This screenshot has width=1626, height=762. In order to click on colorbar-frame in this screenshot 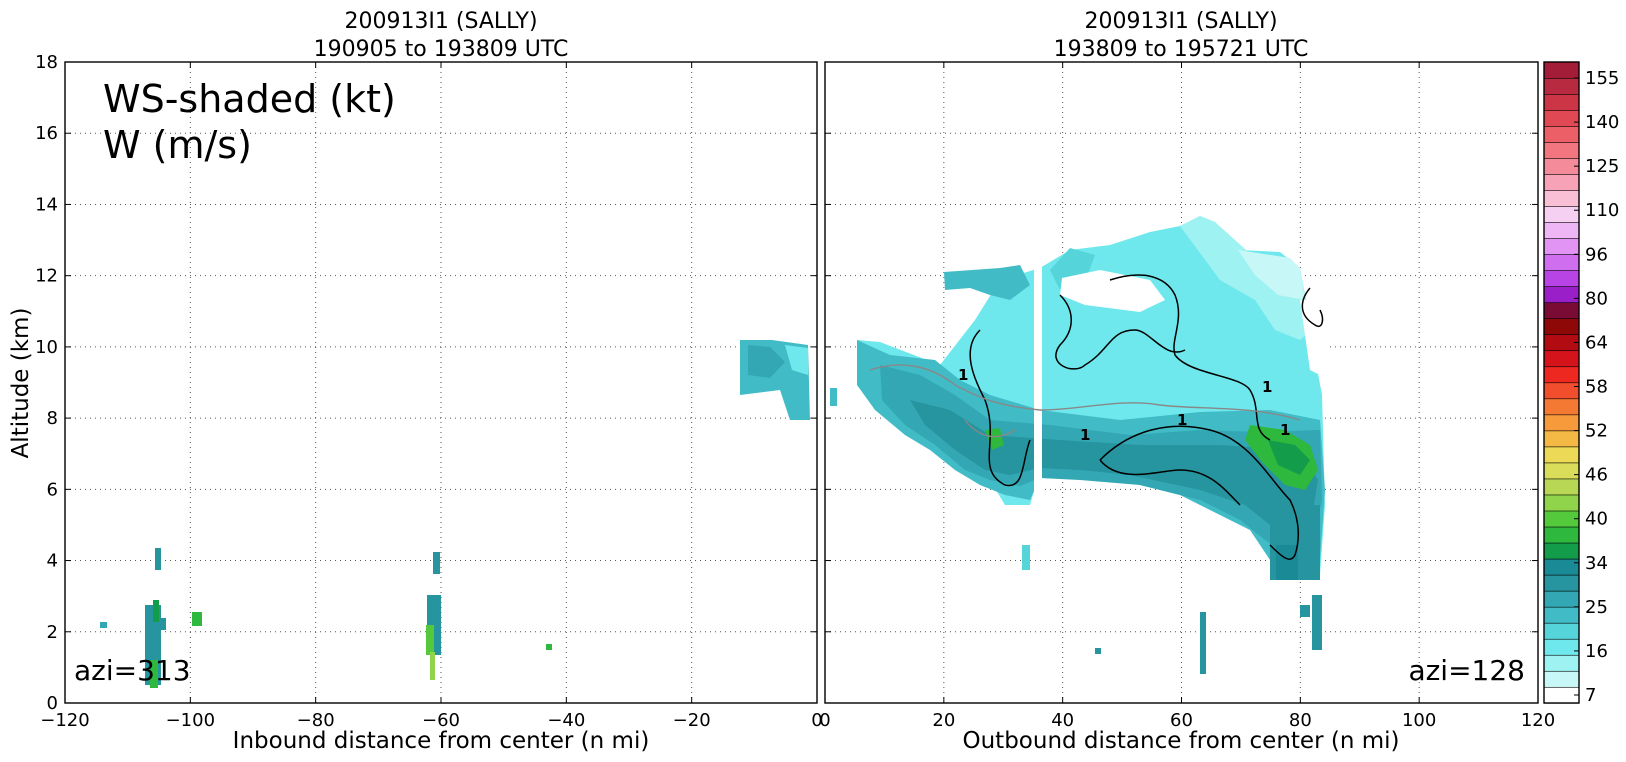, I will do `click(1561, 382)`.